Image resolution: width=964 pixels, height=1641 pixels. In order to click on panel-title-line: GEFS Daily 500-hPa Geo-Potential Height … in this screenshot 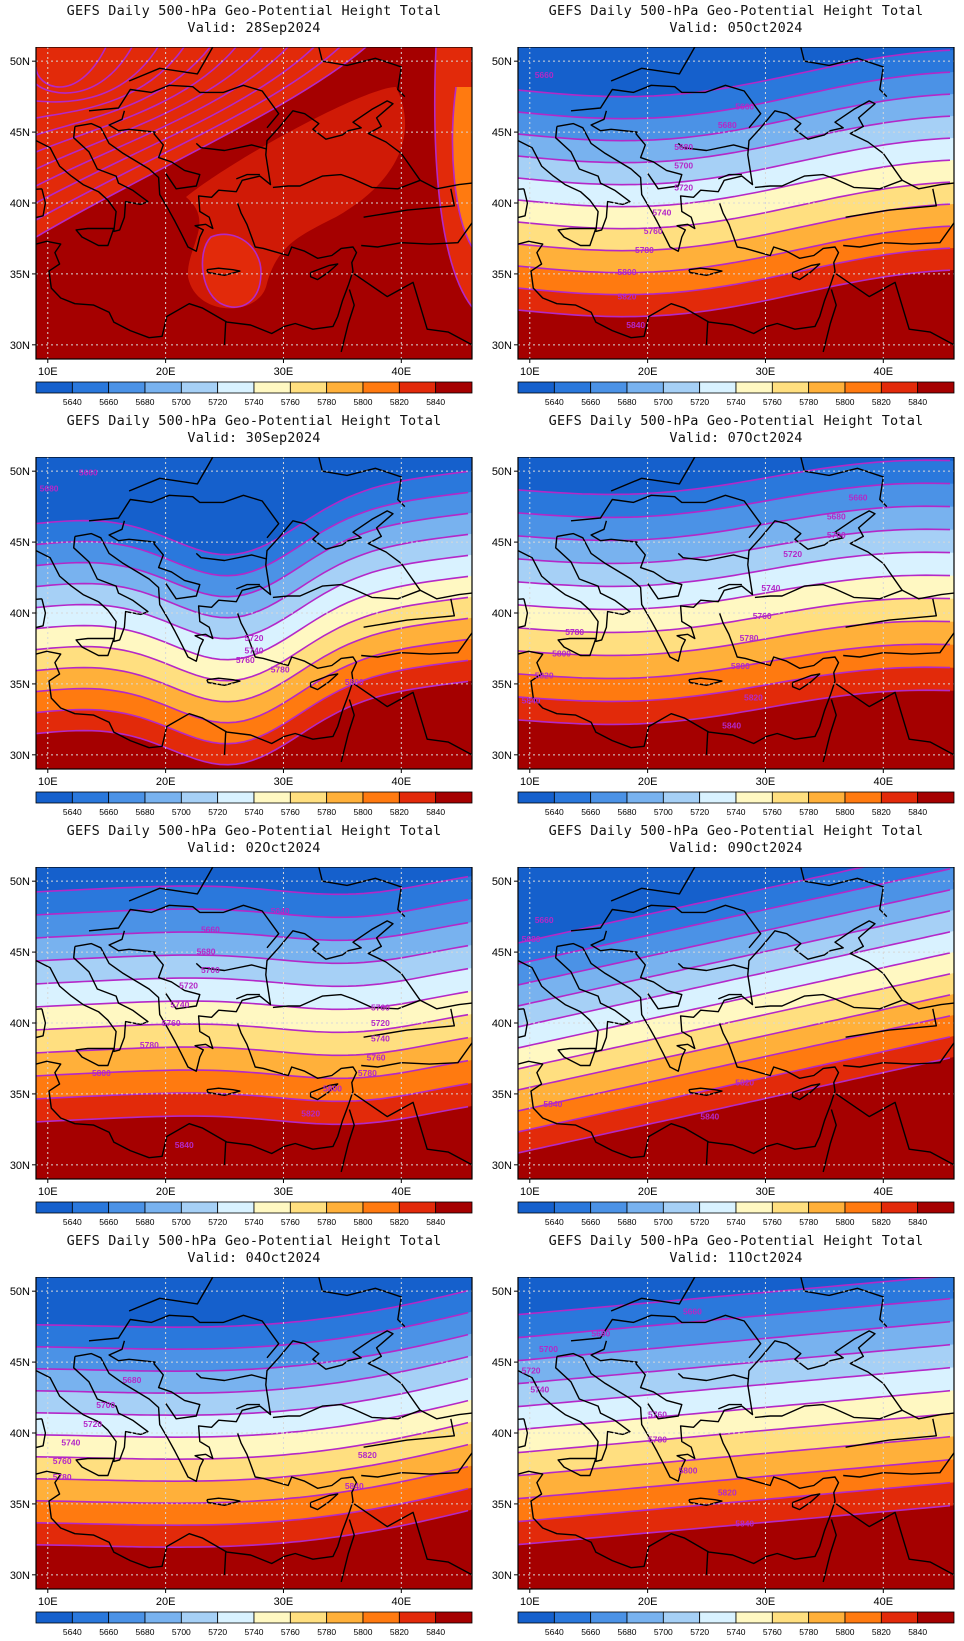, I will do `click(736, 11)`.